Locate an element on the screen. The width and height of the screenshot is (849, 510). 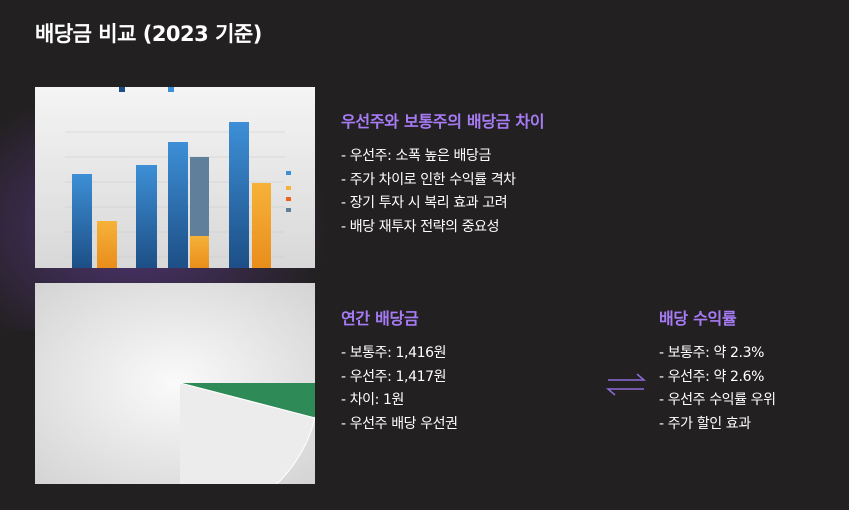
bullet: - 우선주 수익률 우위 is located at coordinates (717, 400).